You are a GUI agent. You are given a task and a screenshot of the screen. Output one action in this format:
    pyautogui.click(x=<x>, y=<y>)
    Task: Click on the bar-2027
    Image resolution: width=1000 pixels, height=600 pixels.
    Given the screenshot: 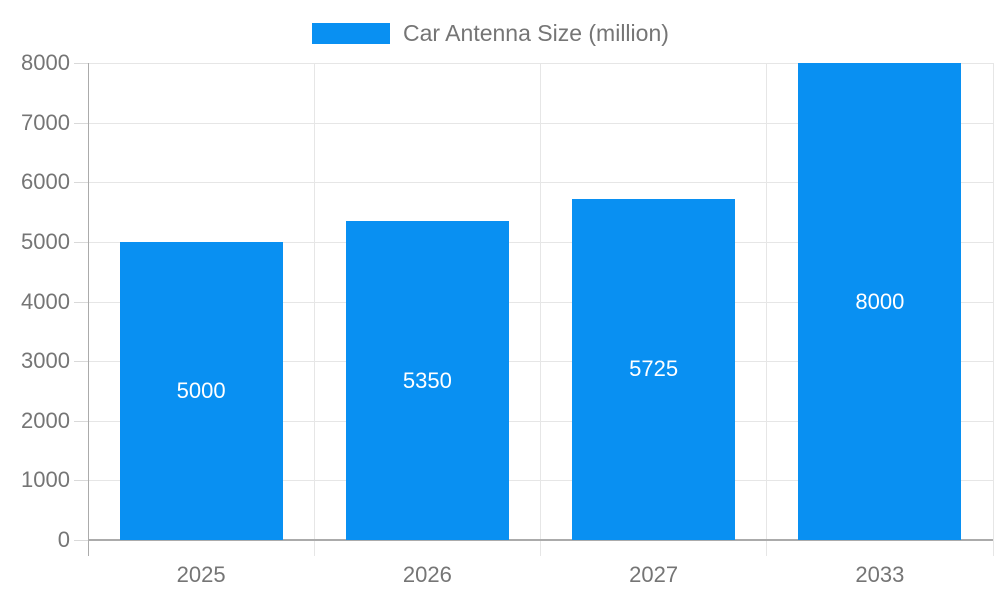 What is the action you would take?
    pyautogui.click(x=654, y=369)
    